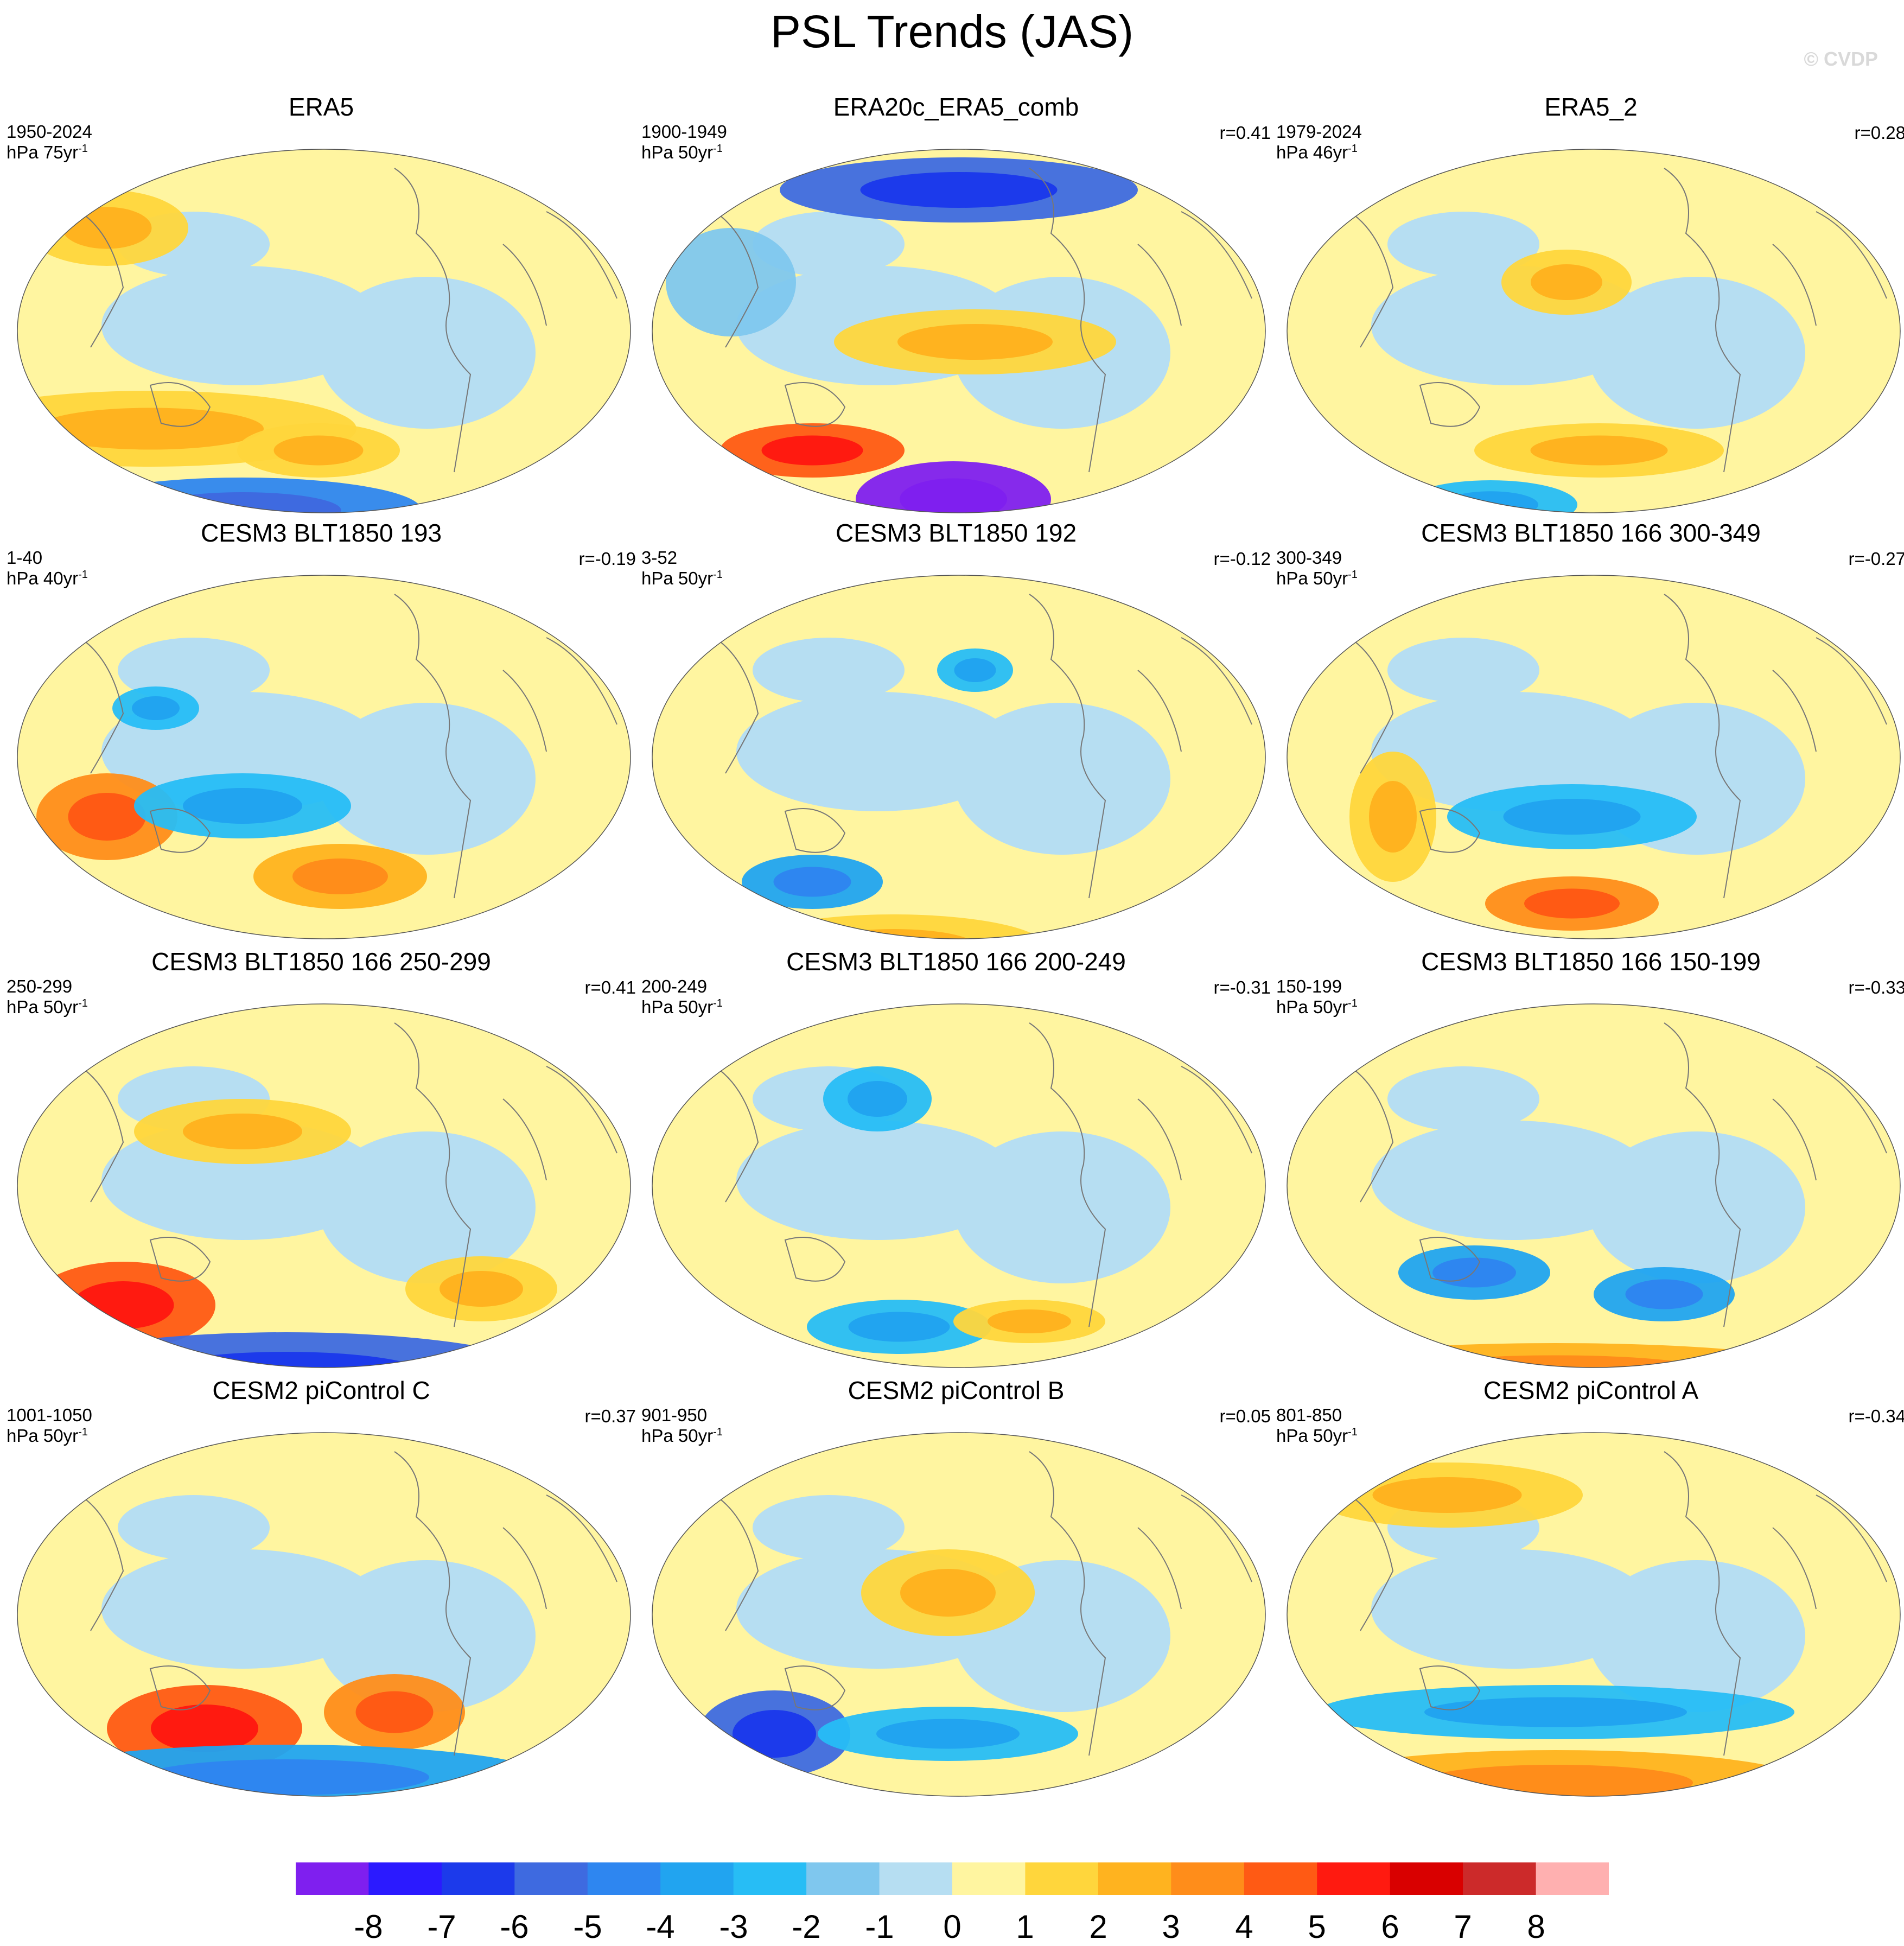  Describe the element at coordinates (661, 1927) in the screenshot. I see `colorbar-tick-label: -4` at that location.